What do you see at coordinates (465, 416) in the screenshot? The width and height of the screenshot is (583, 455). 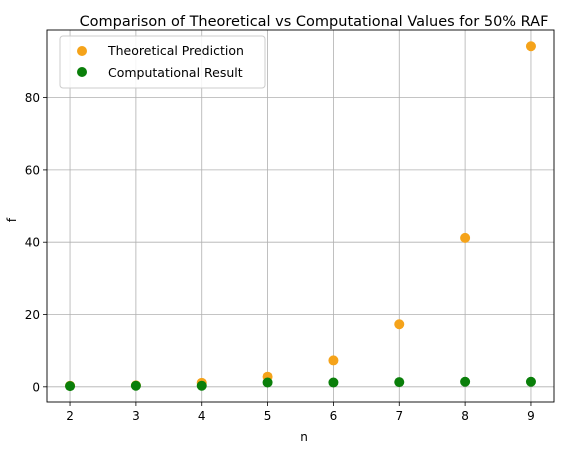 I see `x-tick-label: 8` at bounding box center [465, 416].